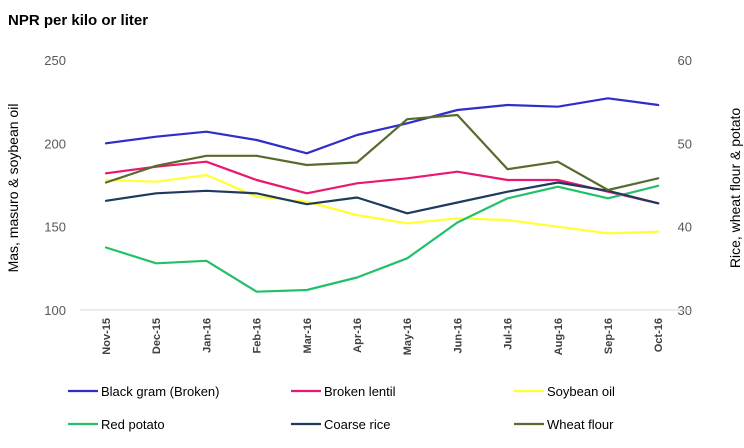  I want to click on x-tick-label: Mar-16, so click(308, 335).